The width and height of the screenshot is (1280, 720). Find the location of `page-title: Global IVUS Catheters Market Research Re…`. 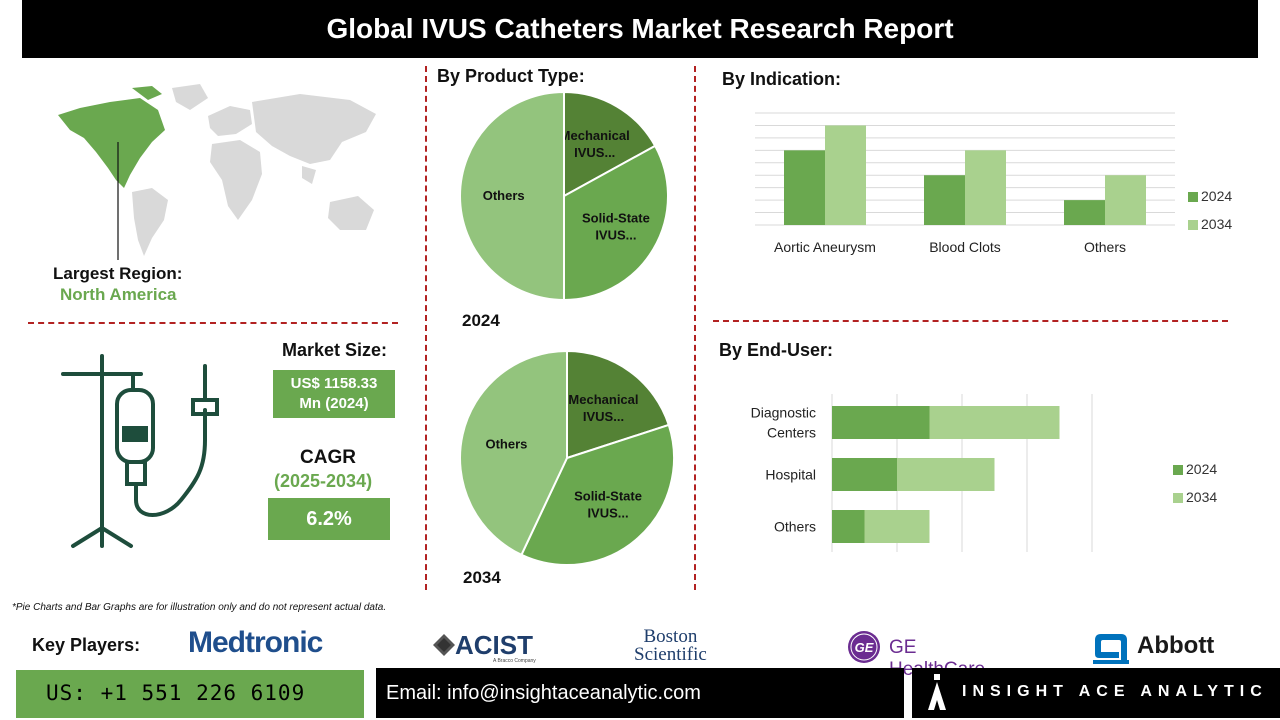

page-title: Global IVUS Catheters Market Research Re… is located at coordinates (640, 29).